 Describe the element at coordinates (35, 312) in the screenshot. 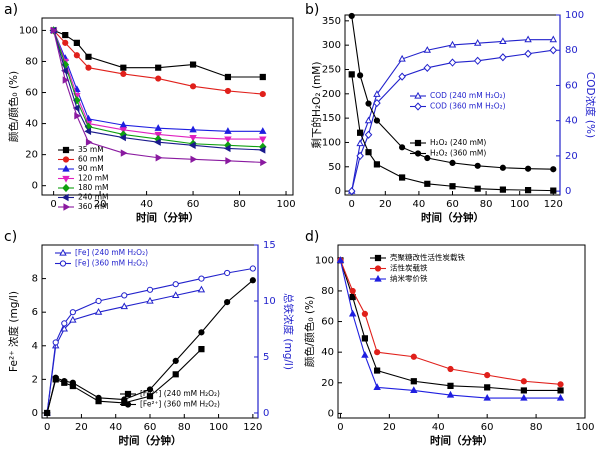

I see `y-tick-label: 6` at that location.